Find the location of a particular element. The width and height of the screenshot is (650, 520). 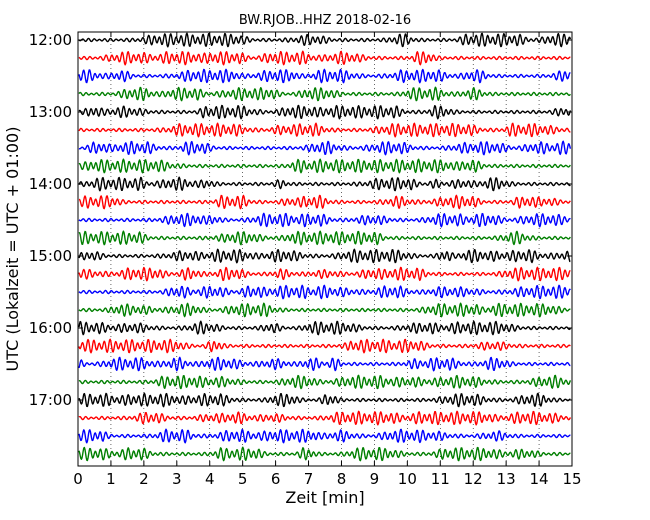

x-tick-label-13: 13 is located at coordinates (506, 479).